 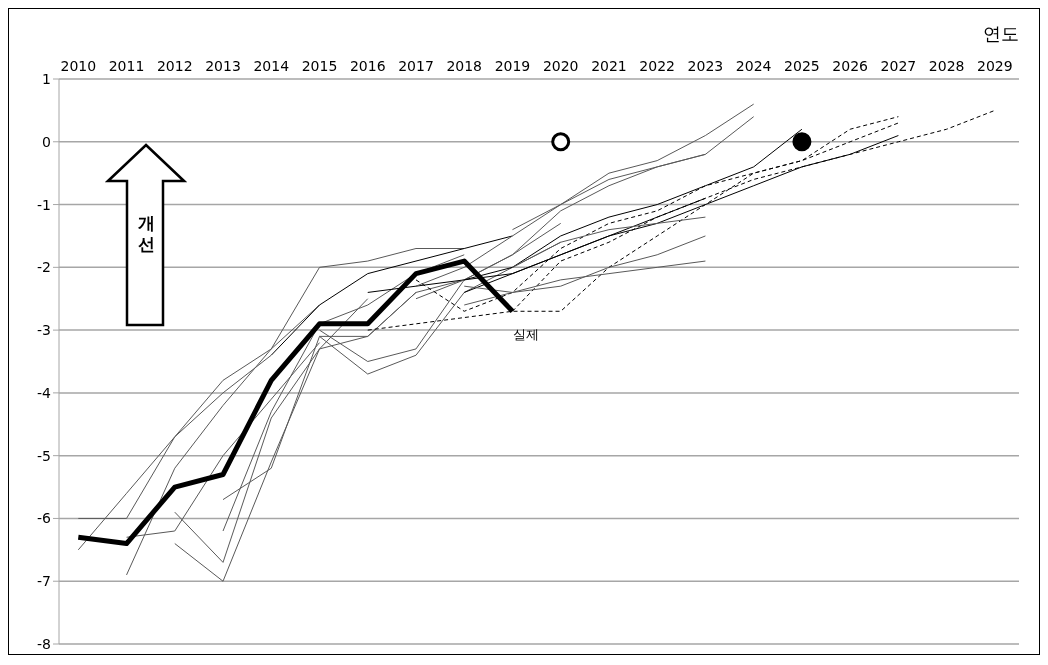 I want to click on y-tick-label: 0, so click(x=46, y=141).